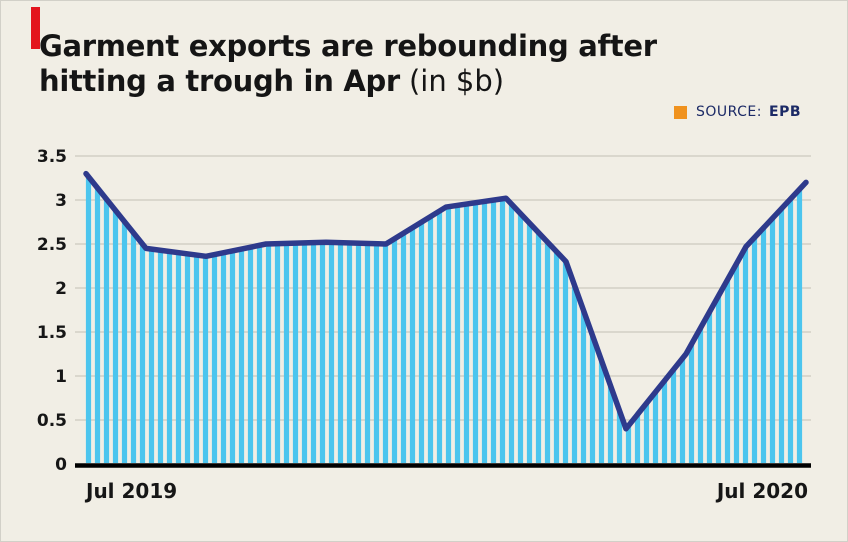 The height and width of the screenshot is (542, 848). Describe the element at coordinates (52, 157) in the screenshot. I see `svg-text: 3.5` at that location.